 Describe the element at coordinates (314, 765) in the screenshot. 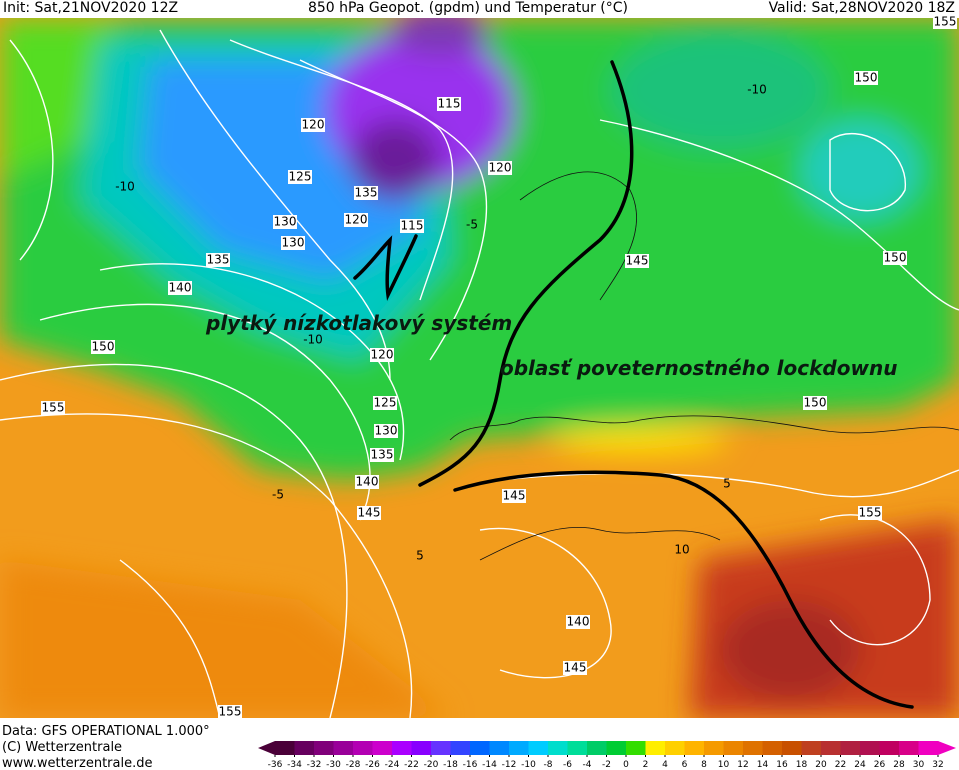

I see `colorbar-label: -32` at that location.